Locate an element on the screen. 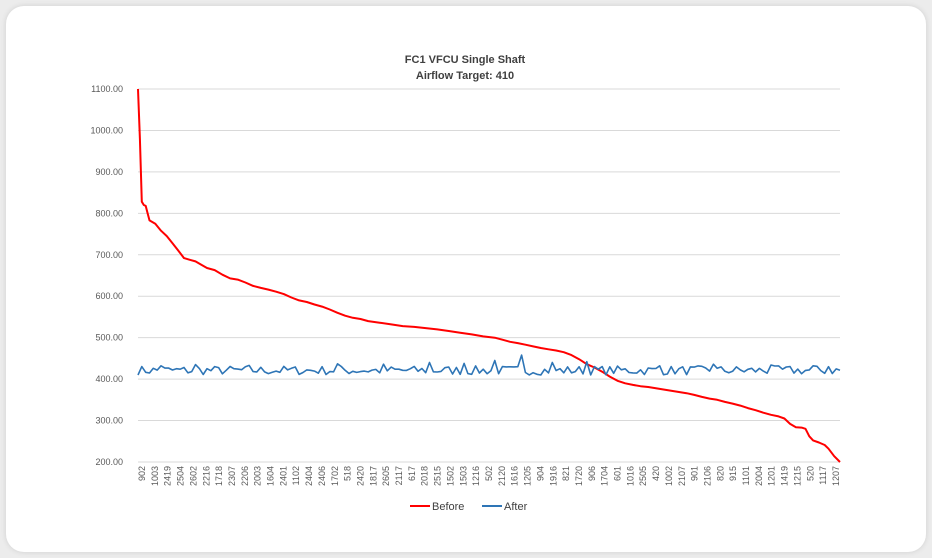  y-tick-label: 200.00 is located at coordinates (109, 462).